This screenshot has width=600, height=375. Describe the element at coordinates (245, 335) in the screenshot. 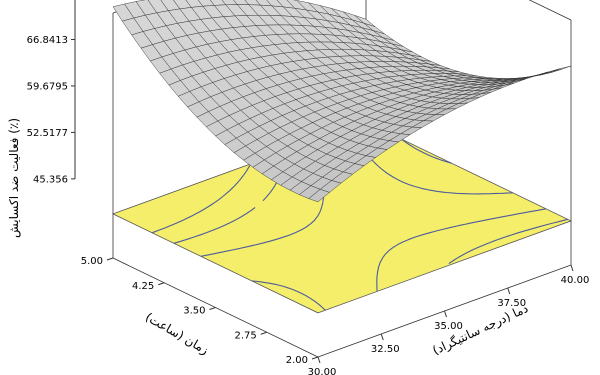

I see `y-tick-label: 2.75` at that location.